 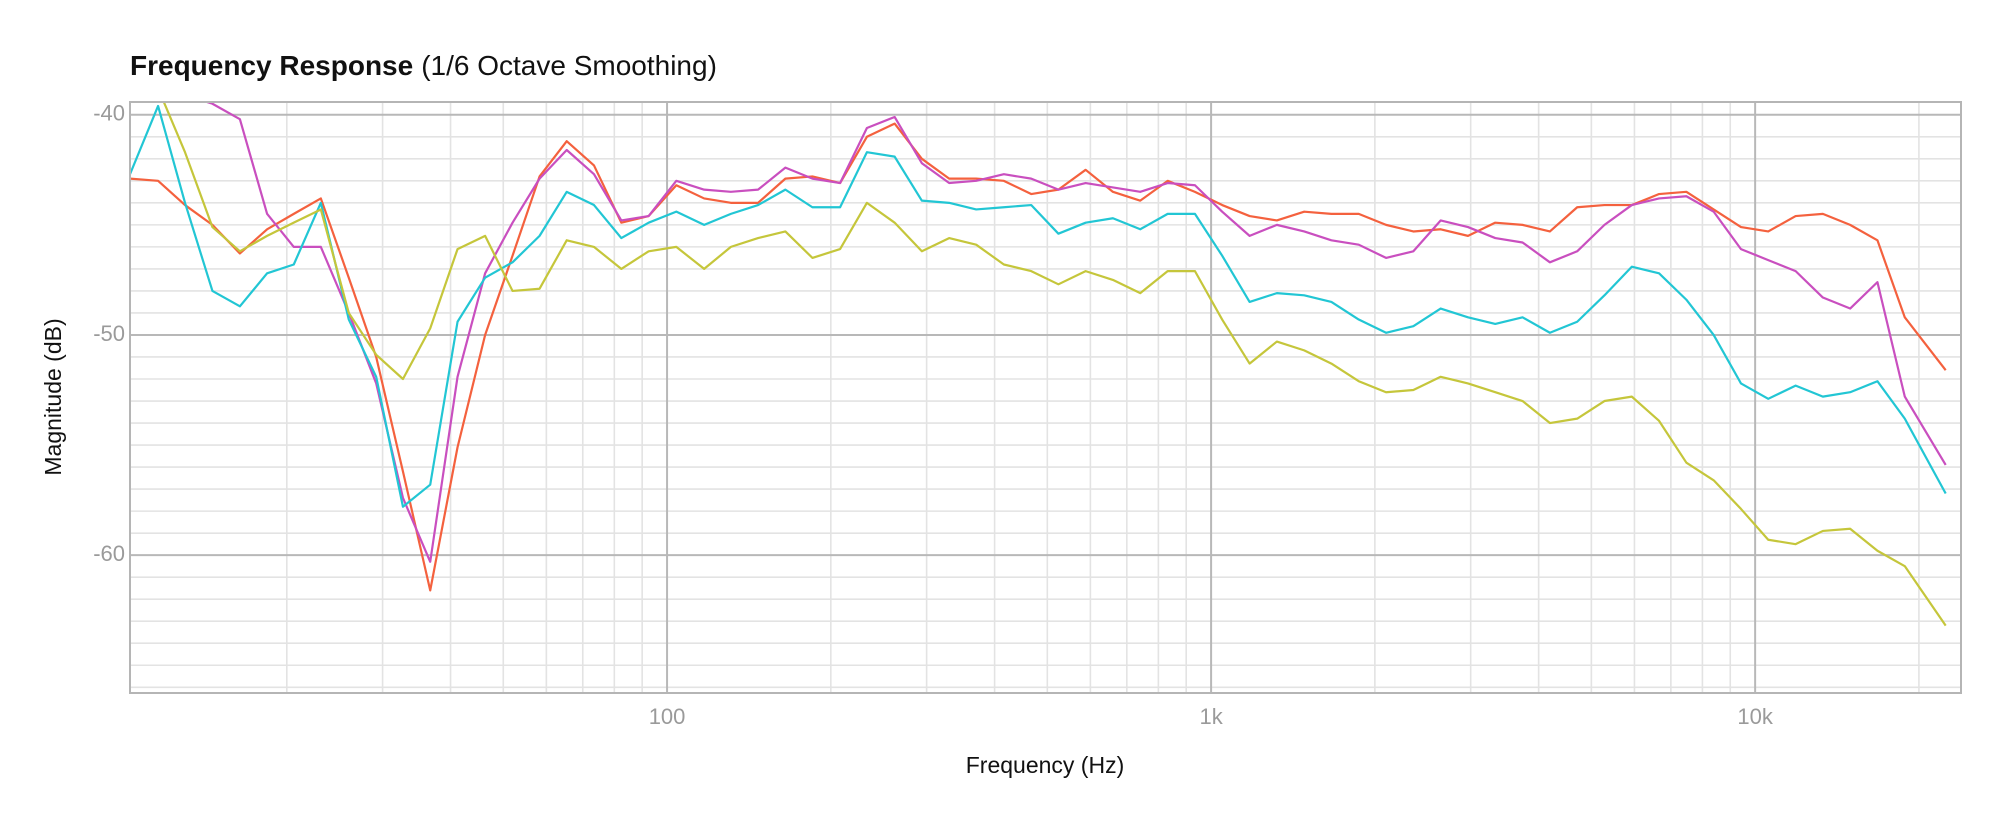 What do you see at coordinates (109, 113) in the screenshot?
I see `y-tick-label: -40` at bounding box center [109, 113].